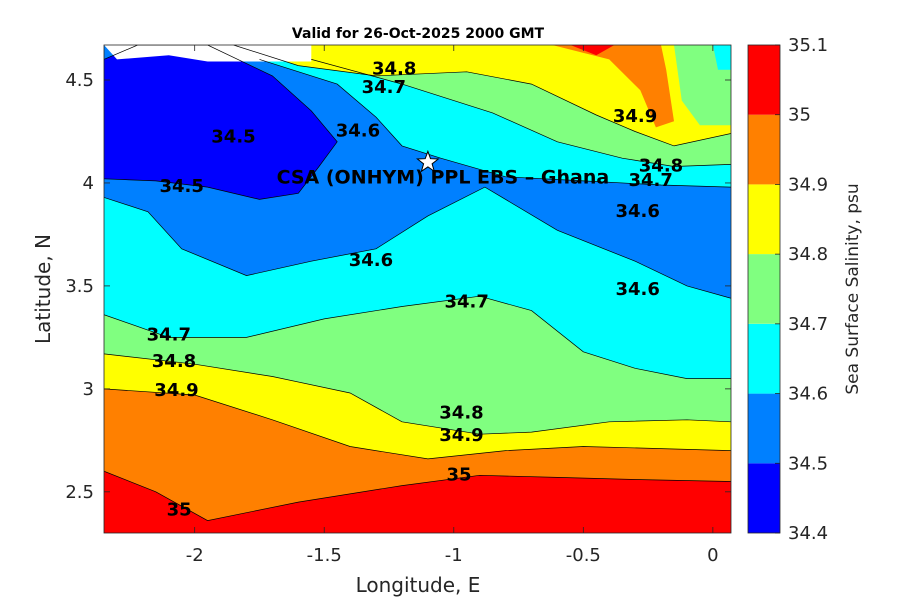 This screenshot has width=900, height=600. I want to click on colorbar-frame, so click(764, 289).